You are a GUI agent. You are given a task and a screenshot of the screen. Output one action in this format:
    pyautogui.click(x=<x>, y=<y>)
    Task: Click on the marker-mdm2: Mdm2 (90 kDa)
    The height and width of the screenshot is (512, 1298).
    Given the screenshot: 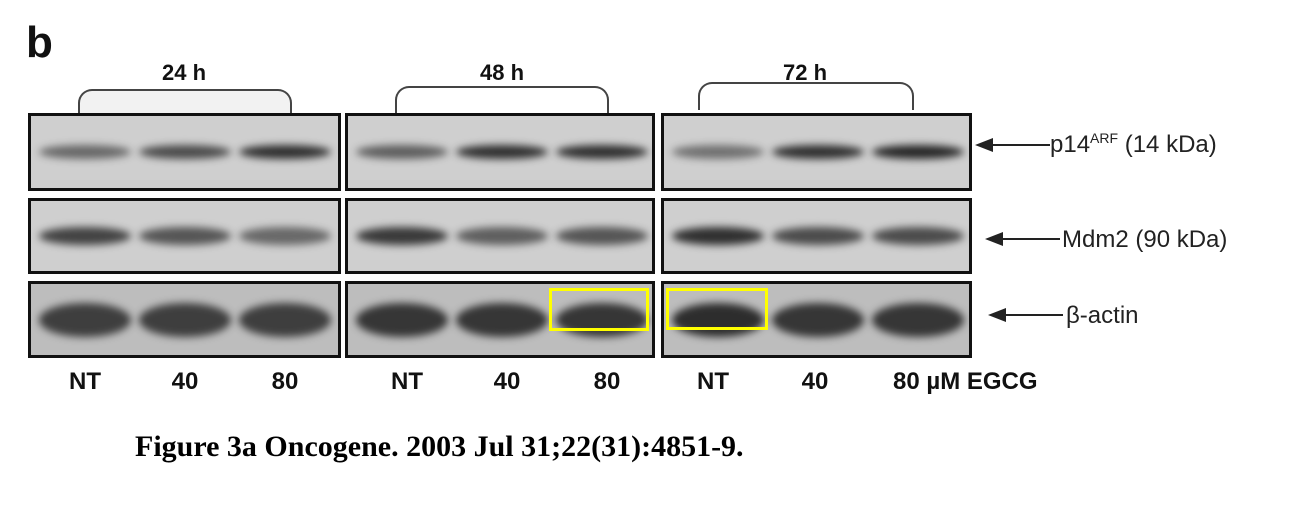 What is the action you would take?
    pyautogui.click(x=1145, y=239)
    